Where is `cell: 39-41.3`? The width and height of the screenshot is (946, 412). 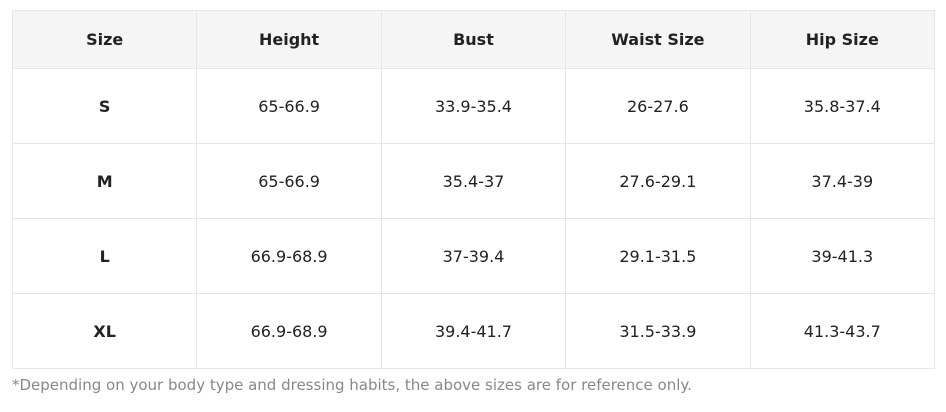 cell: 39-41.3 is located at coordinates (842, 256).